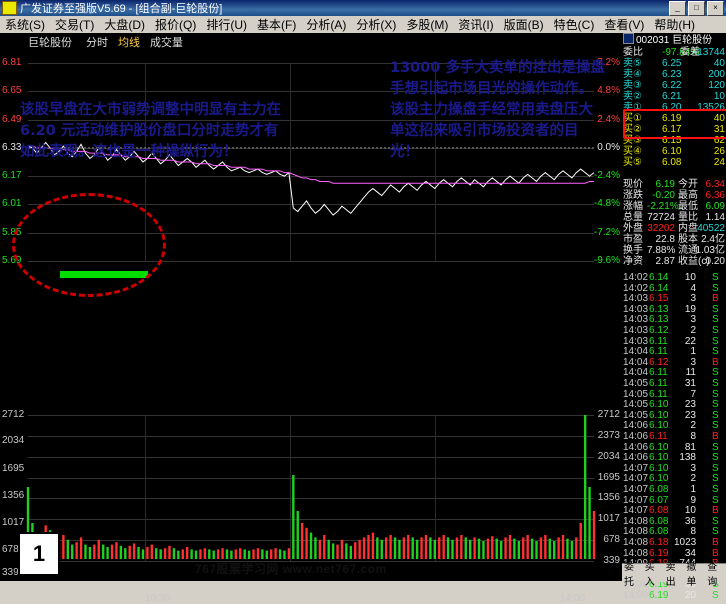 The height and width of the screenshot is (604, 726). I want to click on tick-row: 14:04 6.11 11 S, so click(674, 373).